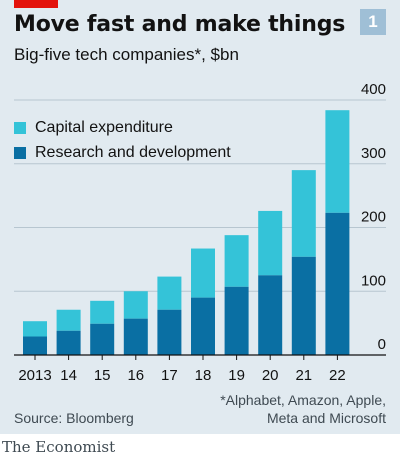 The width and height of the screenshot is (400, 461). What do you see at coordinates (74, 418) in the screenshot?
I see `source-note: Source: Bloomberg` at bounding box center [74, 418].